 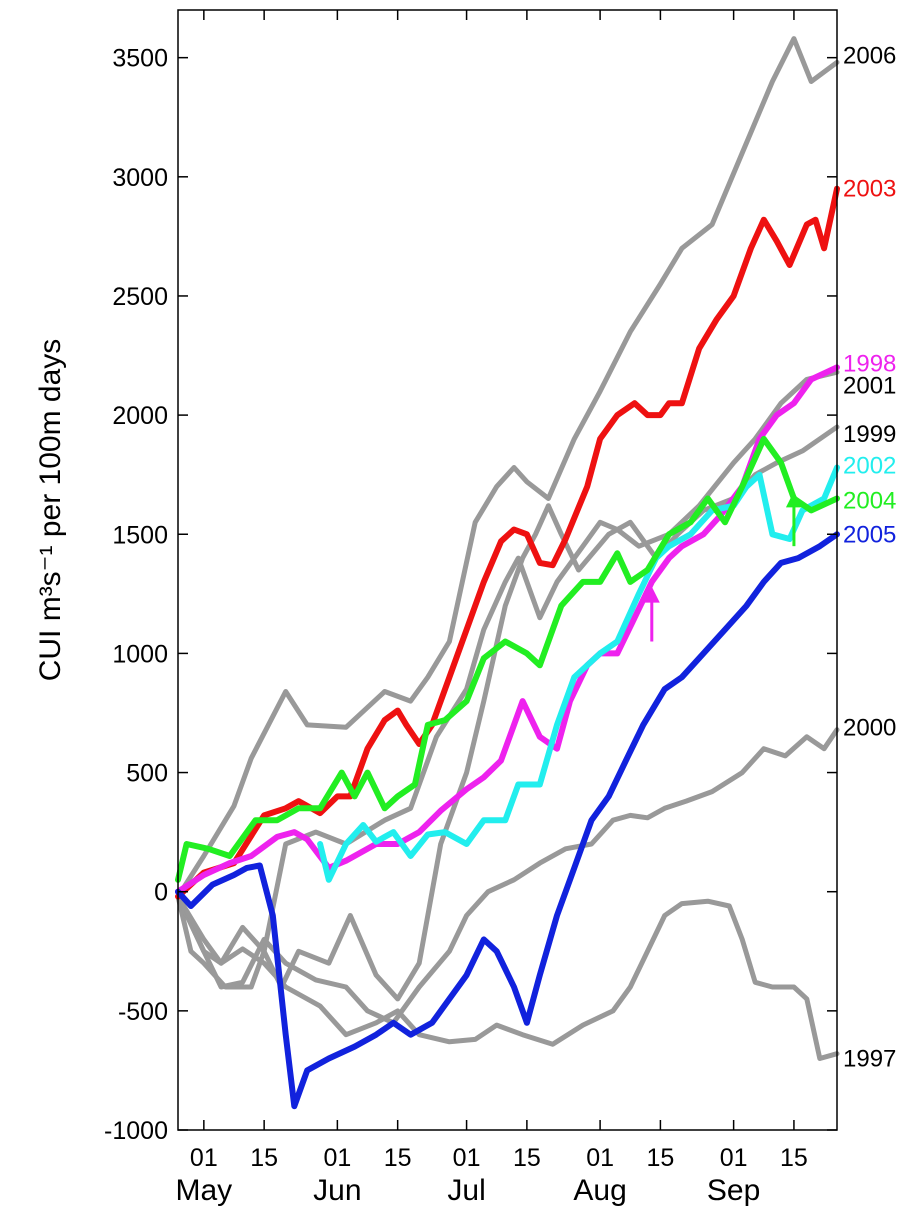 What do you see at coordinates (600, 1158) in the screenshot?
I see `x-tick-label-08-01: 01` at bounding box center [600, 1158].